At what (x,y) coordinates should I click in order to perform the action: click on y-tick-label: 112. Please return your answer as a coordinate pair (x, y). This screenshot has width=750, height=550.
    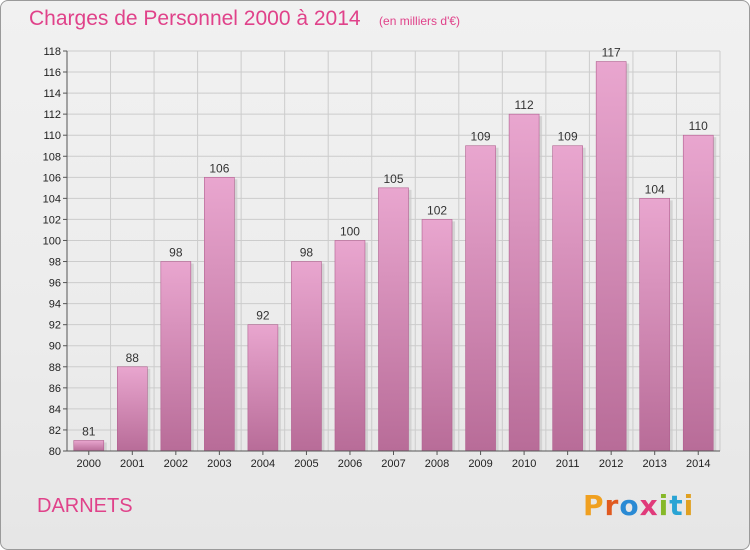
    Looking at the image, I should click on (52, 115).